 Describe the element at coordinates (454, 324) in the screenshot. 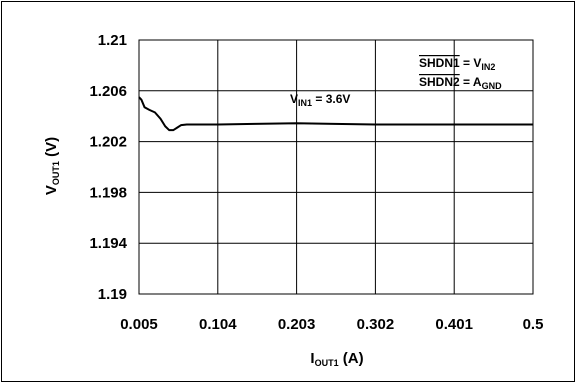

I see `x-tick-label: 0.401` at that location.